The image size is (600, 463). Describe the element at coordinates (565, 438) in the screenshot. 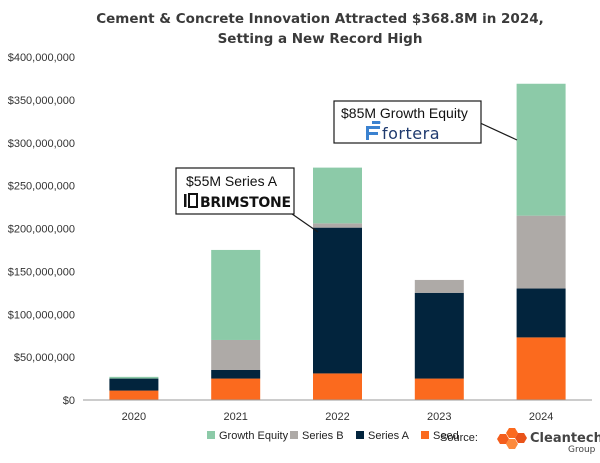

I see `cleantech-logo-text: Cleantech.` at that location.